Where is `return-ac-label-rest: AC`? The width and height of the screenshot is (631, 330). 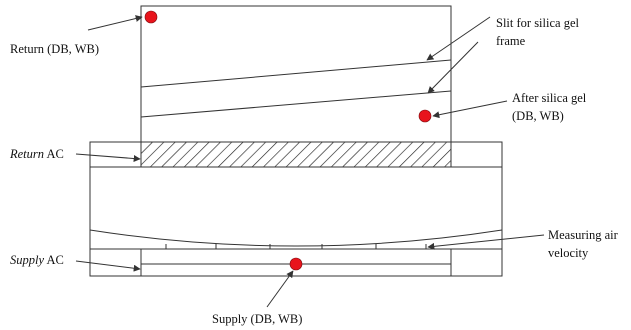 return-ac-label-rest: AC is located at coordinates (54, 154).